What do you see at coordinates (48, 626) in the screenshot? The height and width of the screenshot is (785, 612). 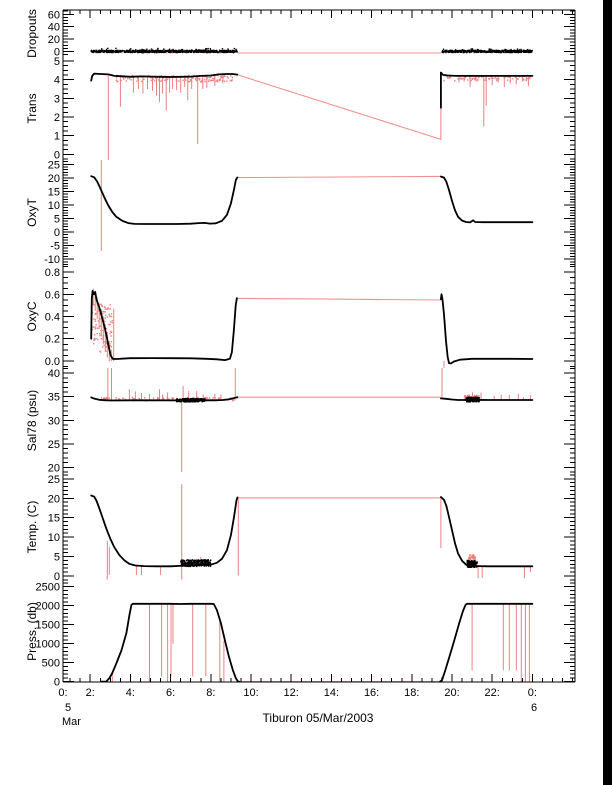 I see `ytick-label-press: 1500` at bounding box center [48, 626].